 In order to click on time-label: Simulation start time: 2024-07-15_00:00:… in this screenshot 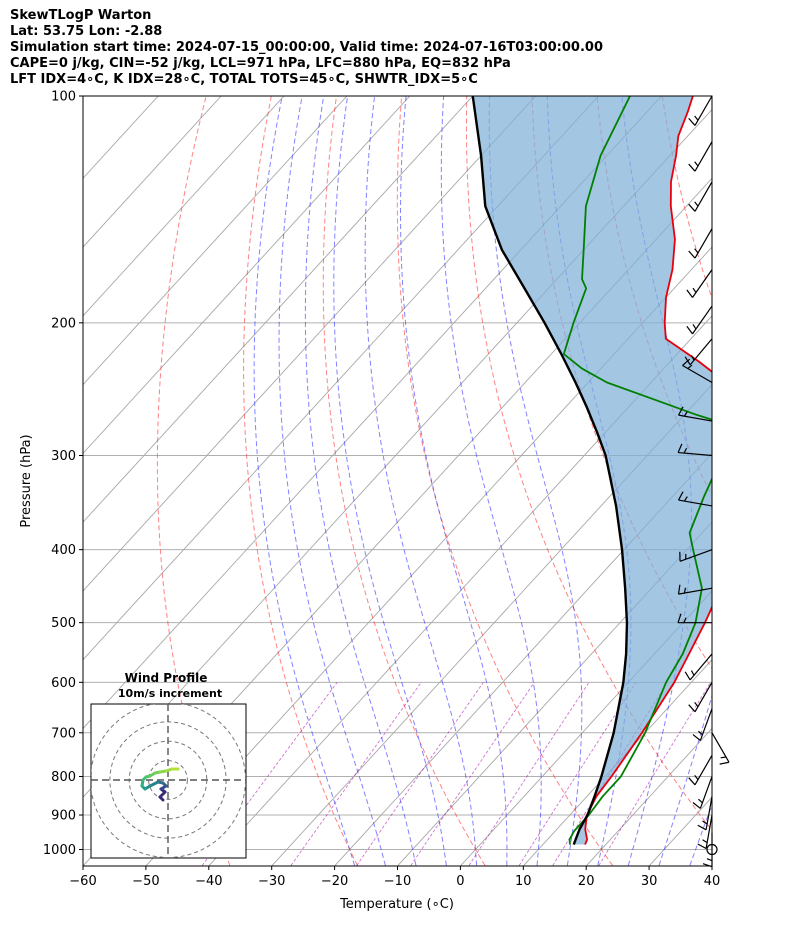, I will do `click(306, 47)`.